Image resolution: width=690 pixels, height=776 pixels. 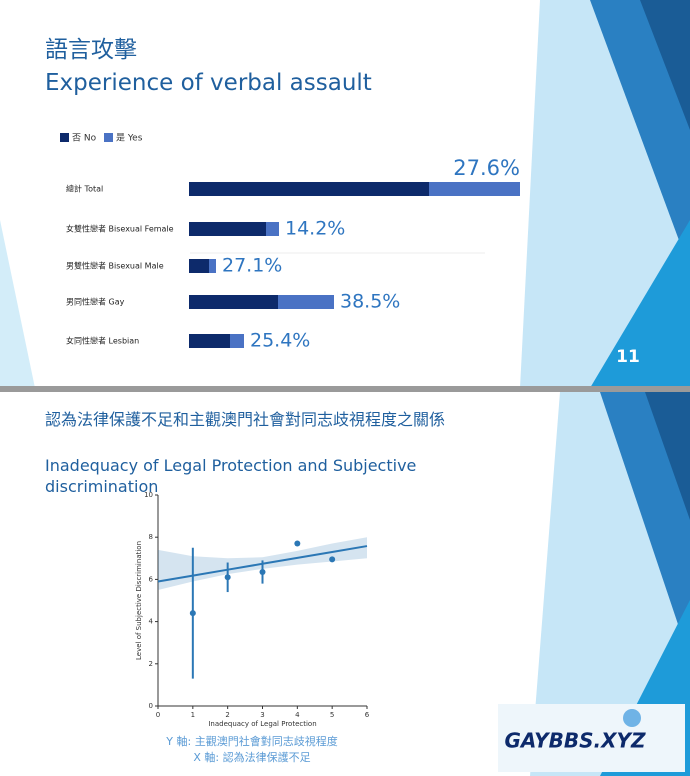 What do you see at coordinates (367, 715) in the screenshot?
I see `x-tick-label: 6` at bounding box center [367, 715].